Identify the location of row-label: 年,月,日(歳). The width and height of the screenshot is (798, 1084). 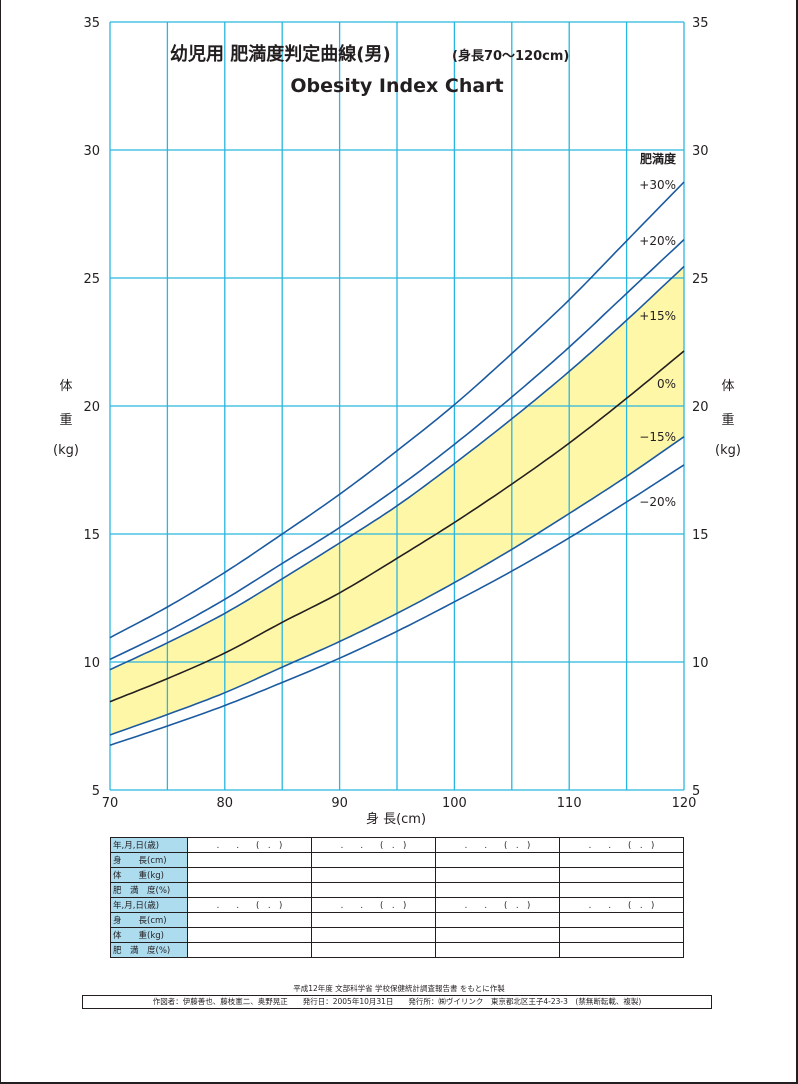
(149, 905).